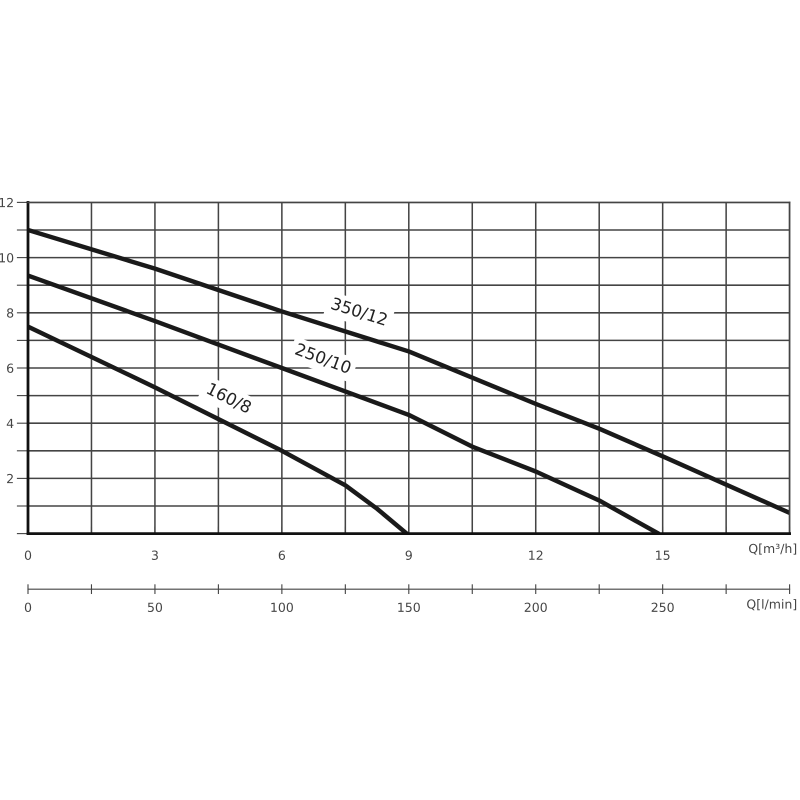  What do you see at coordinates (663, 555) in the screenshot?
I see `x-tick-label: 15` at bounding box center [663, 555].